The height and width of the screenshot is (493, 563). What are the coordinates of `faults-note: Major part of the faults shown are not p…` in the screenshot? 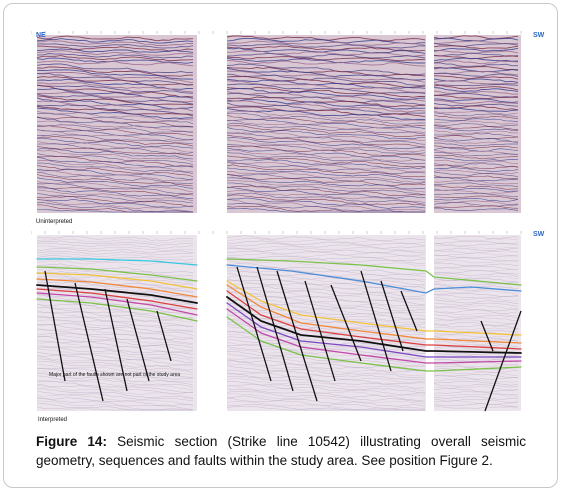 It's located at (115, 375).